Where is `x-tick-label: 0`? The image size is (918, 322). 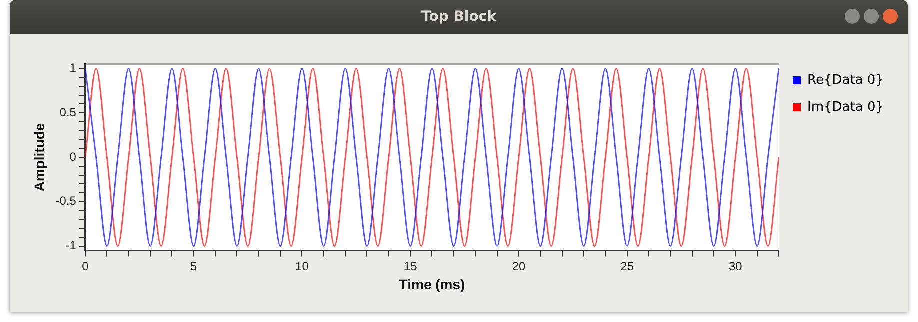
x-tick-label: 0 is located at coordinates (86, 266).